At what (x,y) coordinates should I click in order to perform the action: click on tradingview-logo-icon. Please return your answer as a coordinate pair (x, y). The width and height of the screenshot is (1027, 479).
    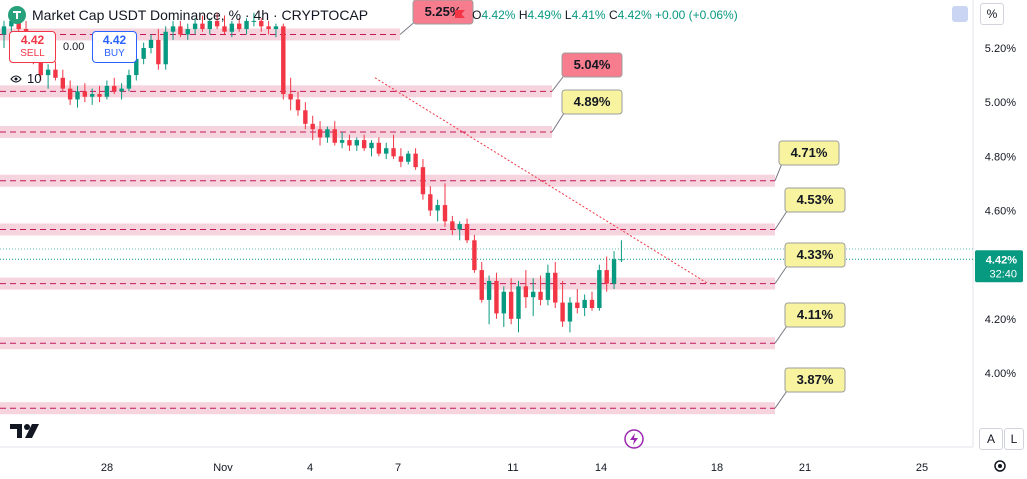
    Looking at the image, I should click on (26, 433).